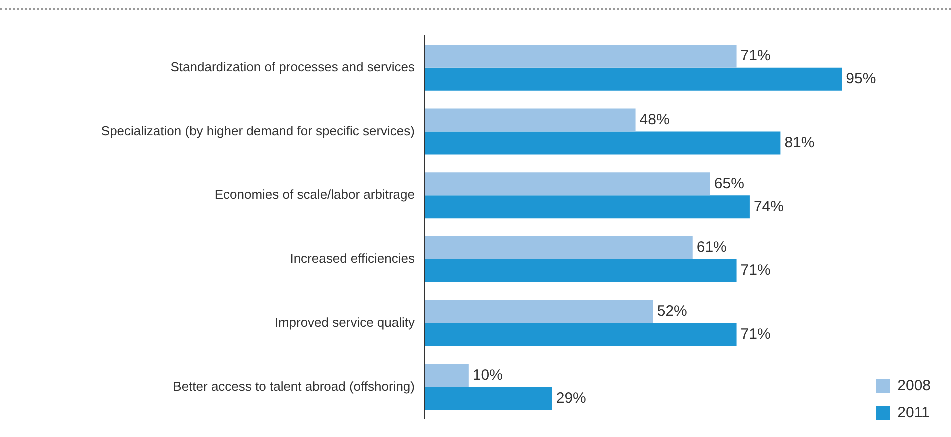 Image resolution: width=951 pixels, height=437 pixels. What do you see at coordinates (861, 79) in the screenshot?
I see `data-label: 95%` at bounding box center [861, 79].